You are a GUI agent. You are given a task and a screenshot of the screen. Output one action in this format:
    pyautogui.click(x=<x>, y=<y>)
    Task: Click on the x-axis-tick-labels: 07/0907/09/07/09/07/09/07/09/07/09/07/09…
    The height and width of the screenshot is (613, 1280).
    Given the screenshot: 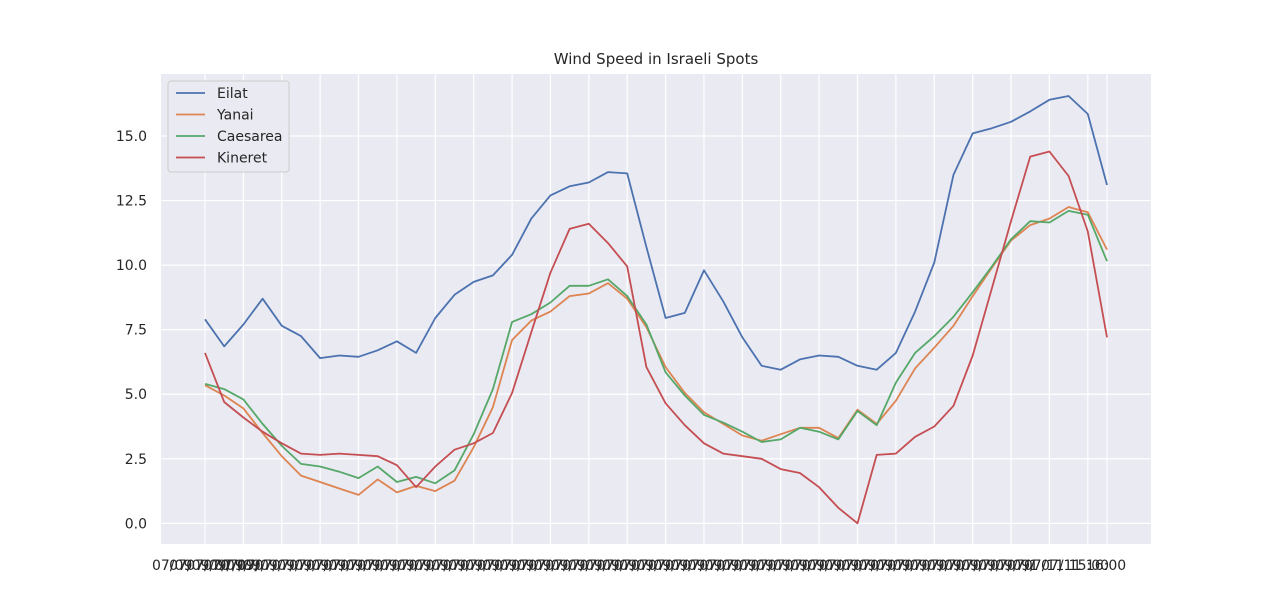 What is the action you would take?
    pyautogui.click(x=639, y=566)
    